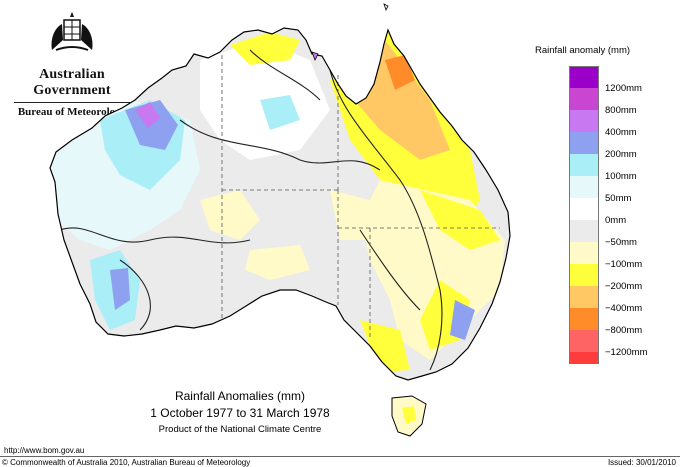 The width and height of the screenshot is (680, 467). What do you see at coordinates (230, 215) in the screenshot?
I see `region-central-dry` at bounding box center [230, 215].